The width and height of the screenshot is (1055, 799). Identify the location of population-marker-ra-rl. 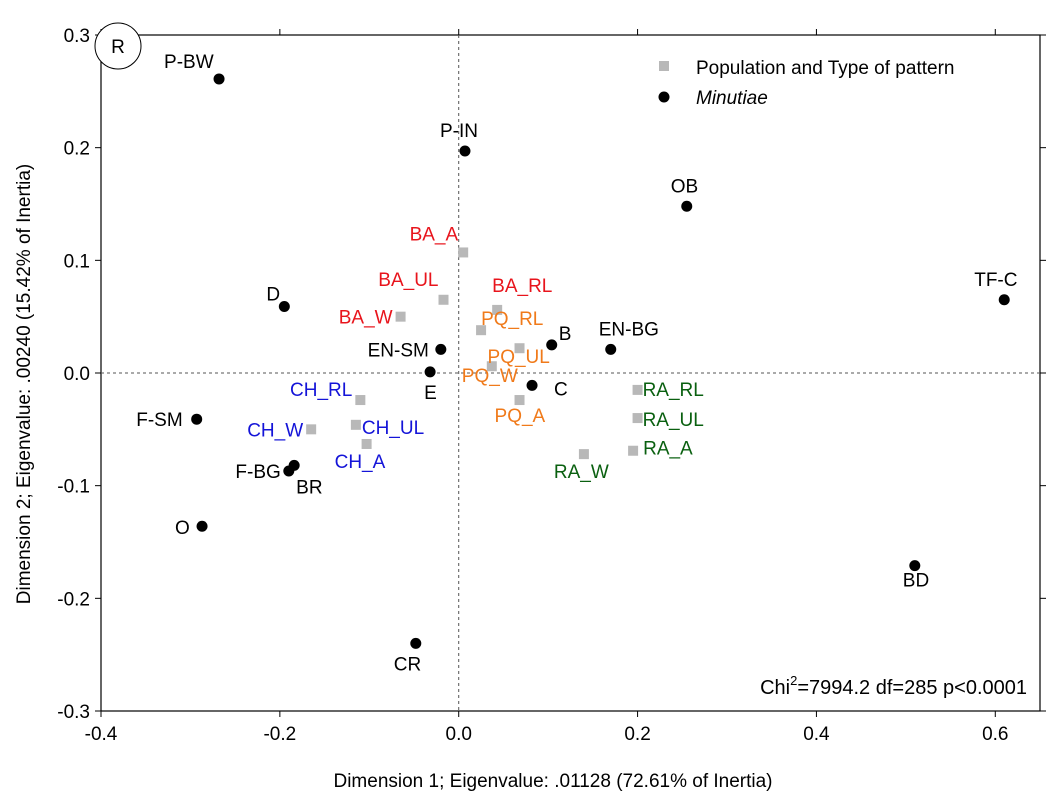
(637, 389).